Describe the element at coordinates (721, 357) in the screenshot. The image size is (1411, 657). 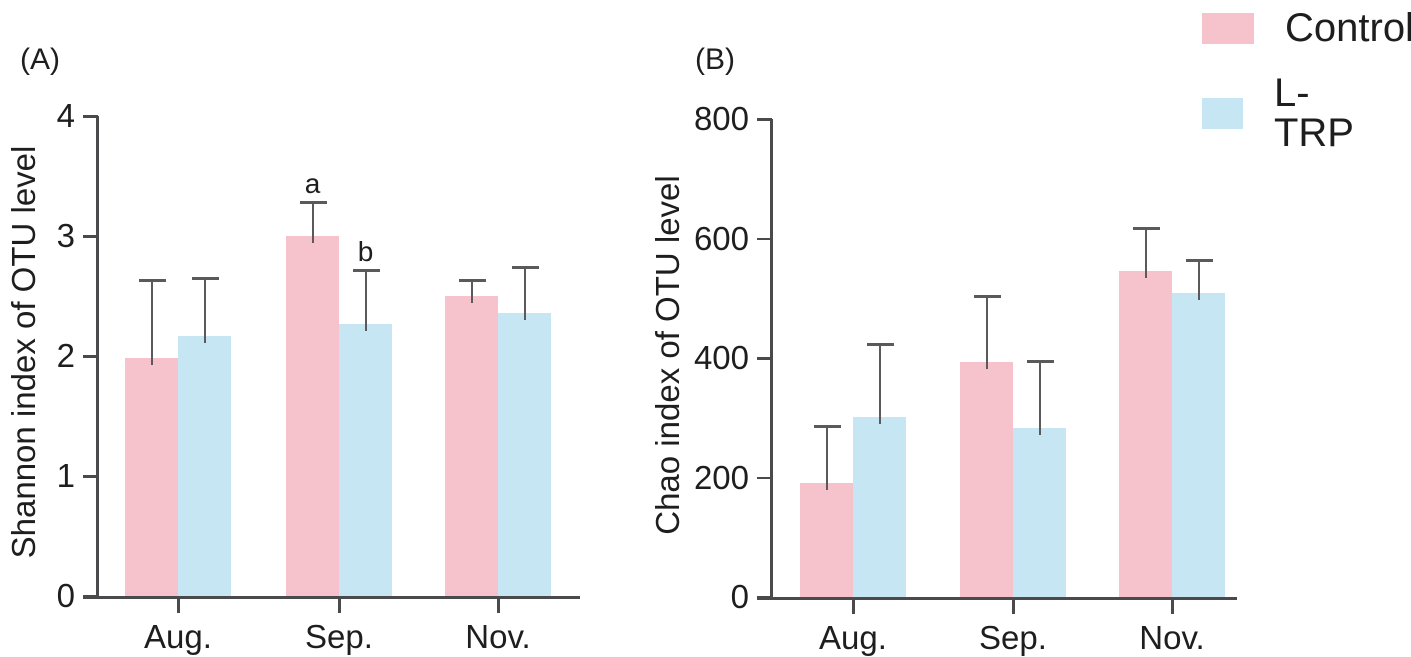
I see `y-tick-label: 400` at that location.